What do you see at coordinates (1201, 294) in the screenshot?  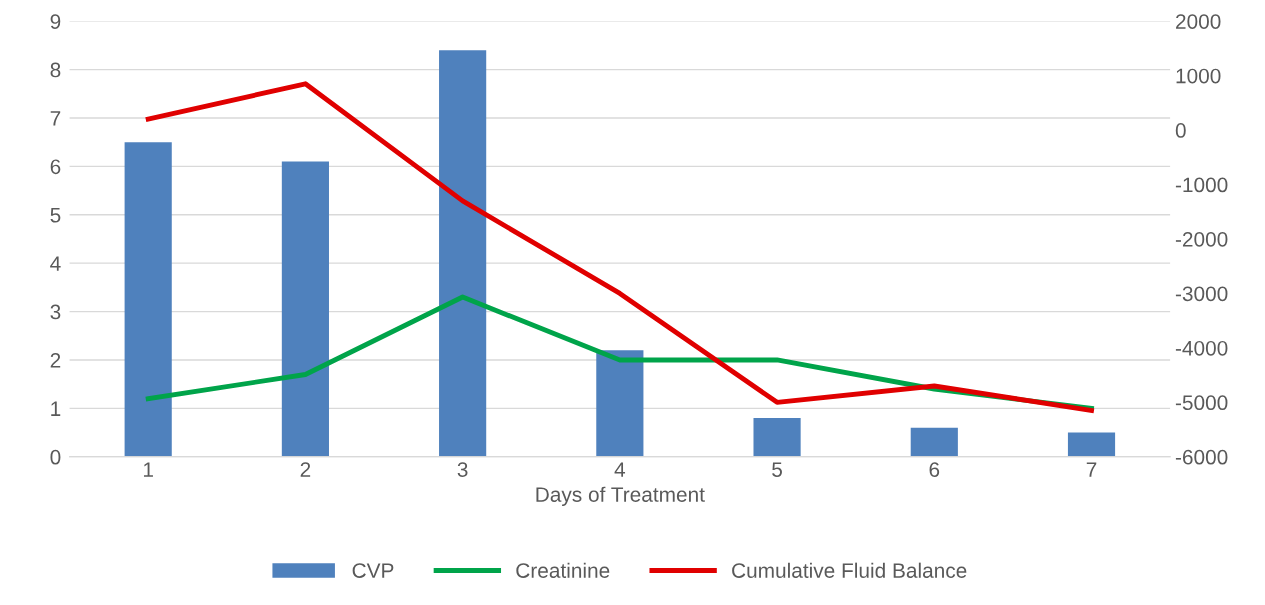 I see `y2-tick-label: -3000` at bounding box center [1201, 294].